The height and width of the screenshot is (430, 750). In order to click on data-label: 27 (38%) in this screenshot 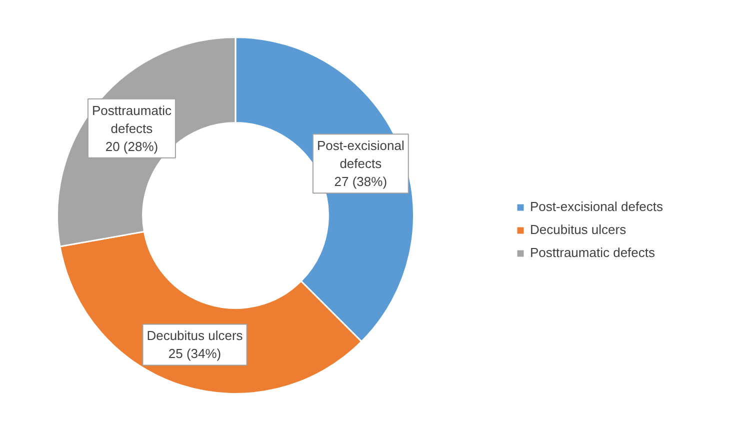, I will do `click(361, 182)`.